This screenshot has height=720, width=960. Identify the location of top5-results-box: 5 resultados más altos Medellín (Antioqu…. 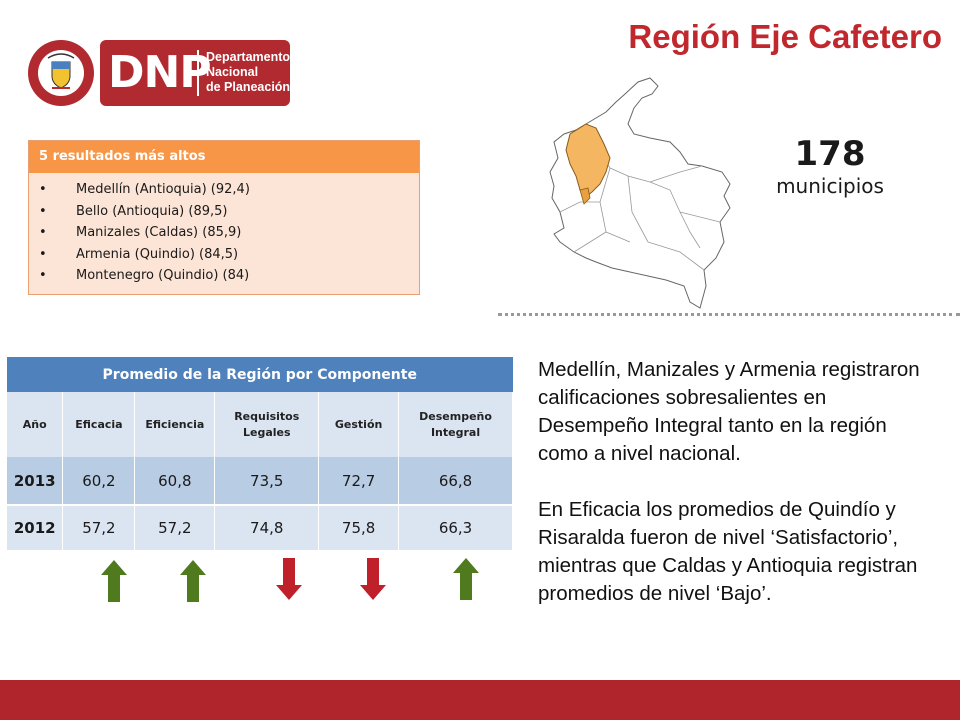
(224, 217).